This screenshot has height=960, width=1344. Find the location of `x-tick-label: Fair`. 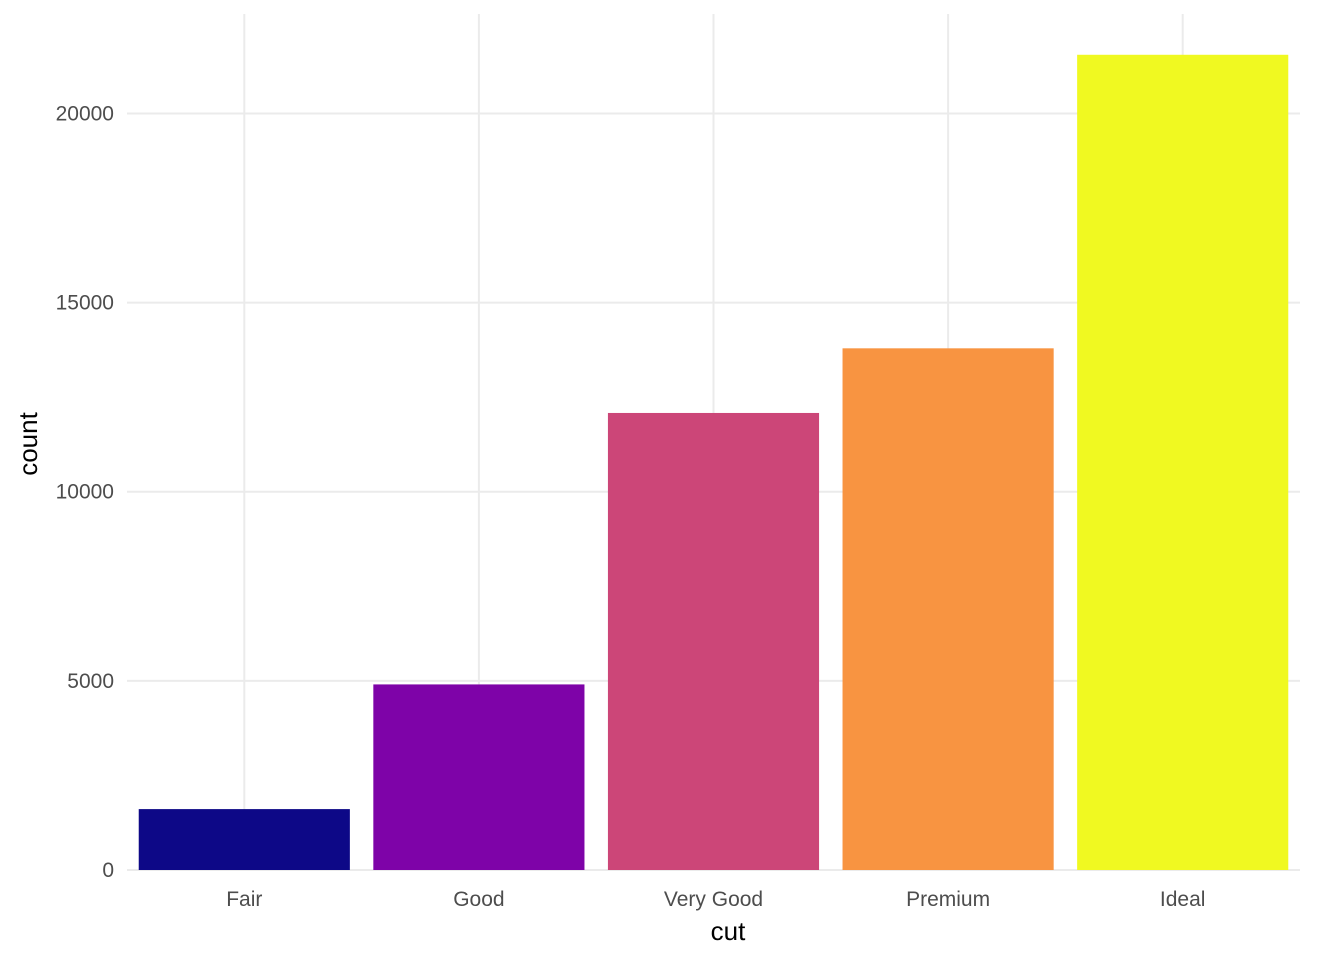

x-tick-label: Fair is located at coordinates (244, 899).